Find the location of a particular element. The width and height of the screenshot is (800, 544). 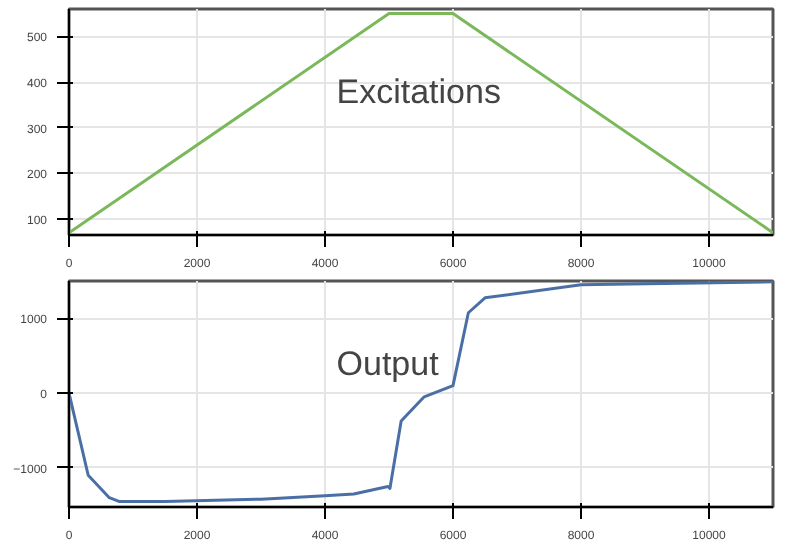

annotation: Excitations is located at coordinates (418, 91).